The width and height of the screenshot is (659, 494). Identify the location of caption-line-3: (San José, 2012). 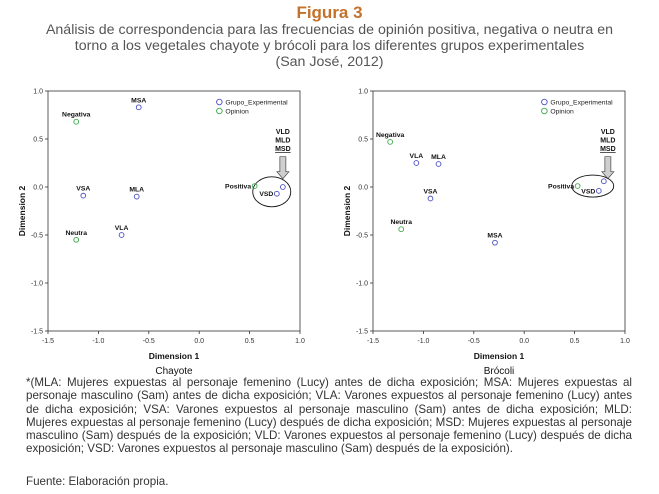
(329, 62).